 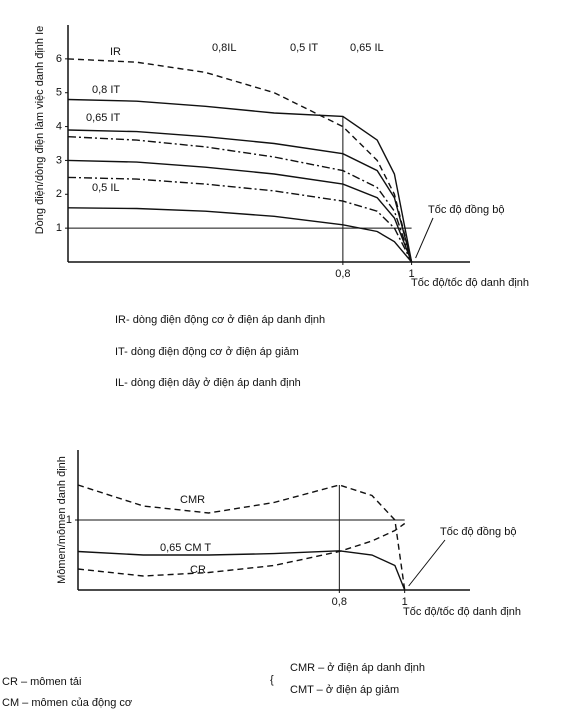 What do you see at coordinates (185, 548) in the screenshot?
I see `series-label: 0,65 CM T` at bounding box center [185, 548].